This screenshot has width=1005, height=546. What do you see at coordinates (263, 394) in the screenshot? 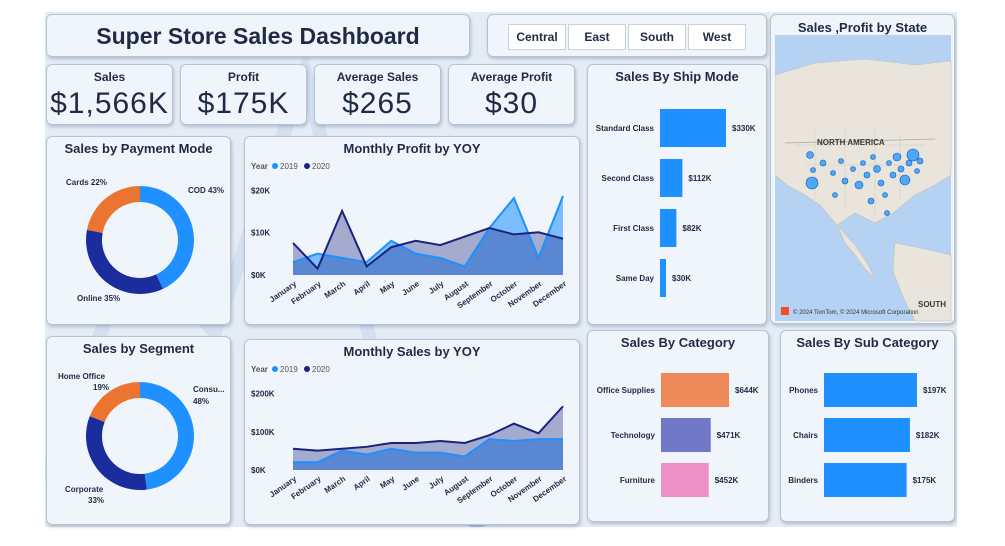
I see `sales-ytick: $200K` at bounding box center [263, 394].